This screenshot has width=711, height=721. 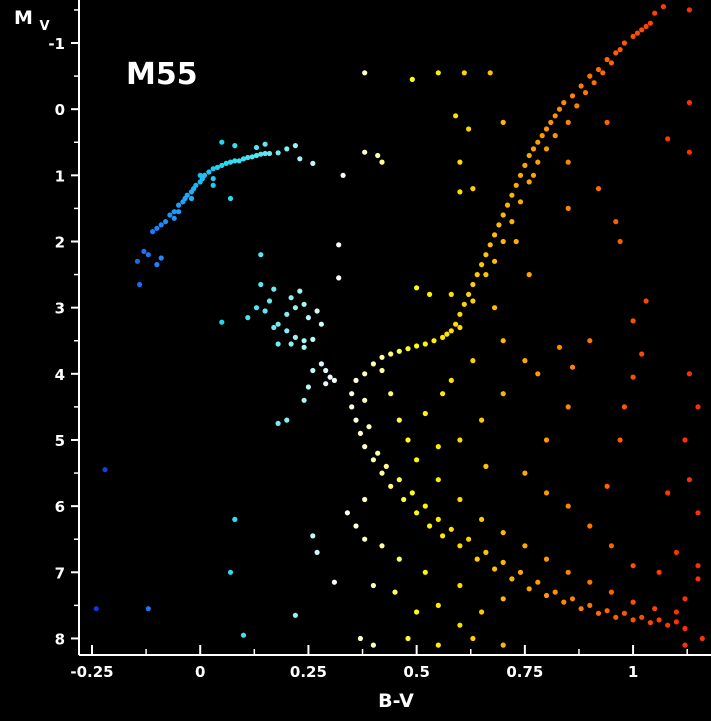 What do you see at coordinates (416, 672) in the screenshot?
I see `x-tick-label: 0.5` at bounding box center [416, 672].